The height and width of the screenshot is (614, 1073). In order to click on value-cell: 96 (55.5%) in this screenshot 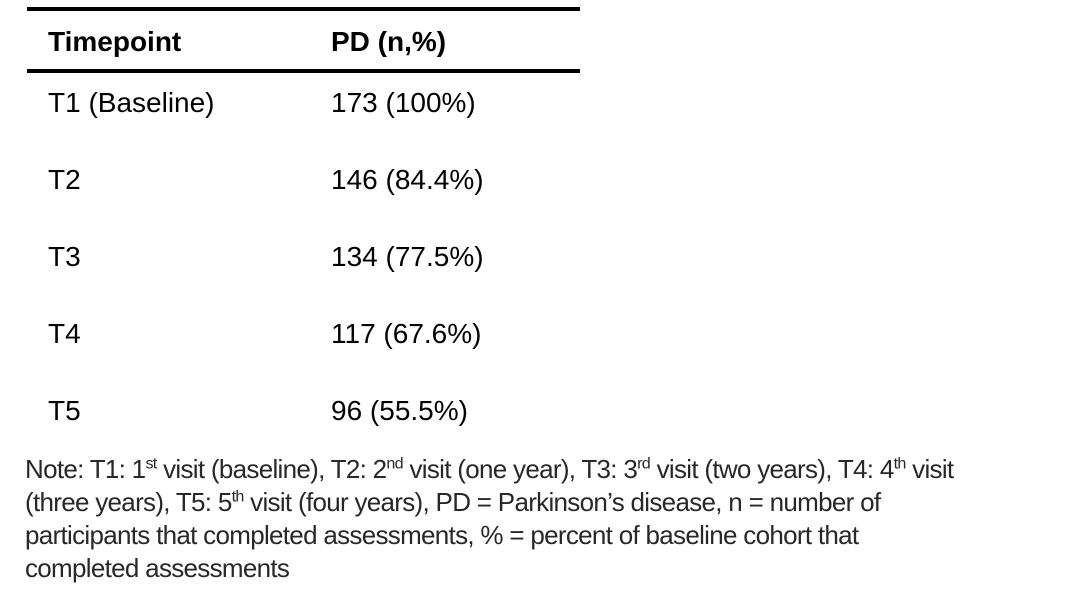, I will do `click(399, 410)`.